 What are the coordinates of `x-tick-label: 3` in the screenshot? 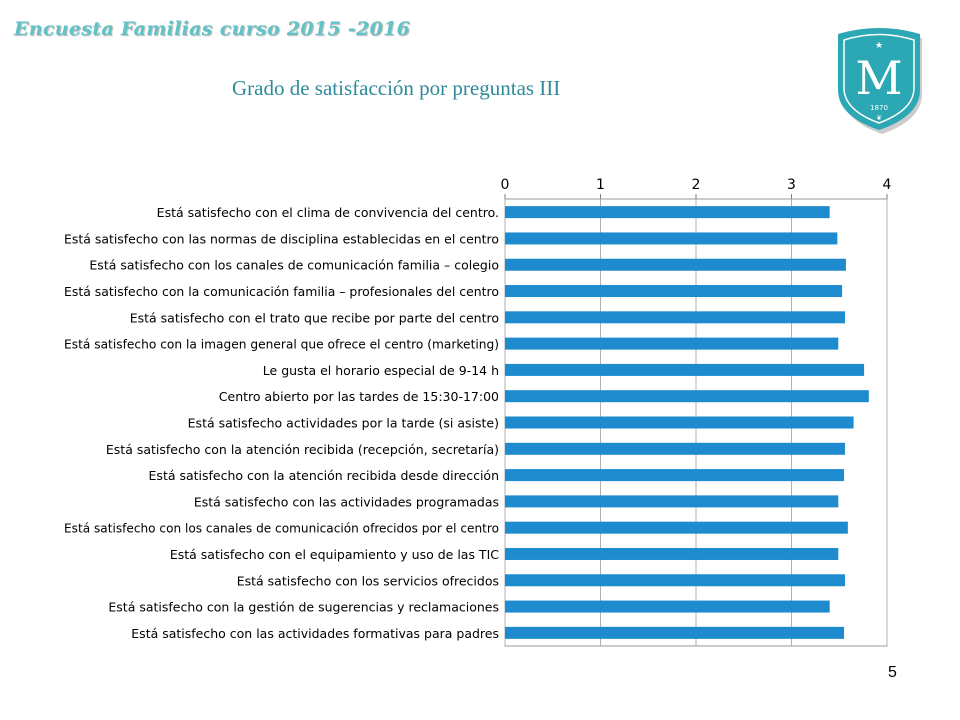 It's located at (791, 185).